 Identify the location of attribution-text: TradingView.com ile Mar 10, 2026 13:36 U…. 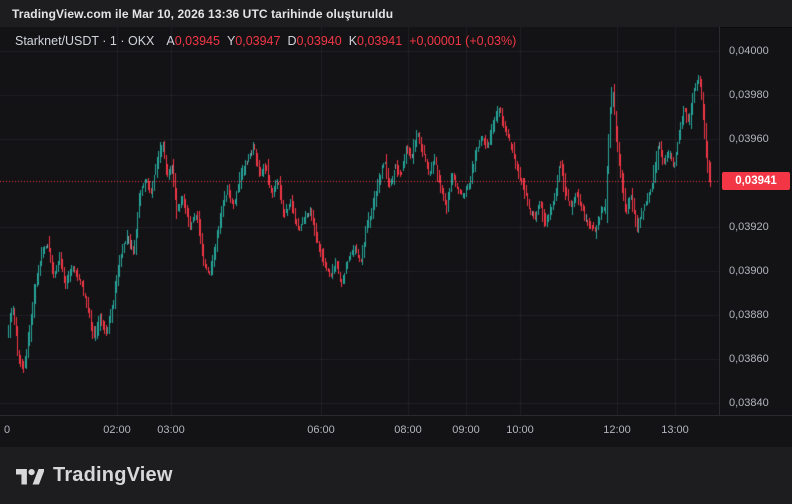
(203, 13).